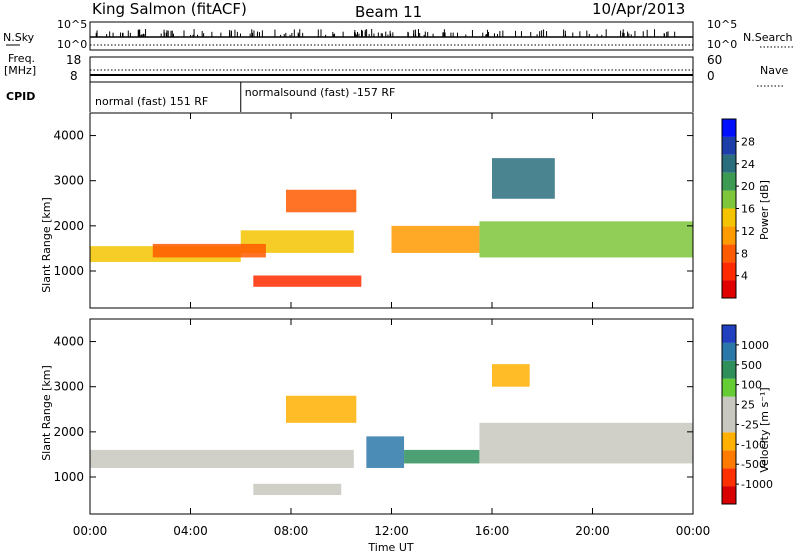  I want to click on power-colorbar-tick-label: 20, so click(748, 186).